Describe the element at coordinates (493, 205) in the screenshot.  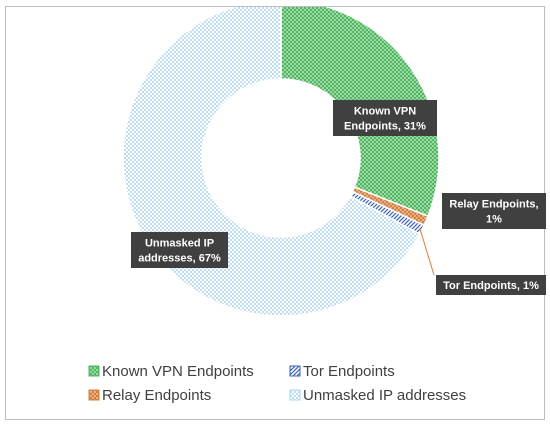
I see `data-label-text: Relay Endpoints,` at that location.